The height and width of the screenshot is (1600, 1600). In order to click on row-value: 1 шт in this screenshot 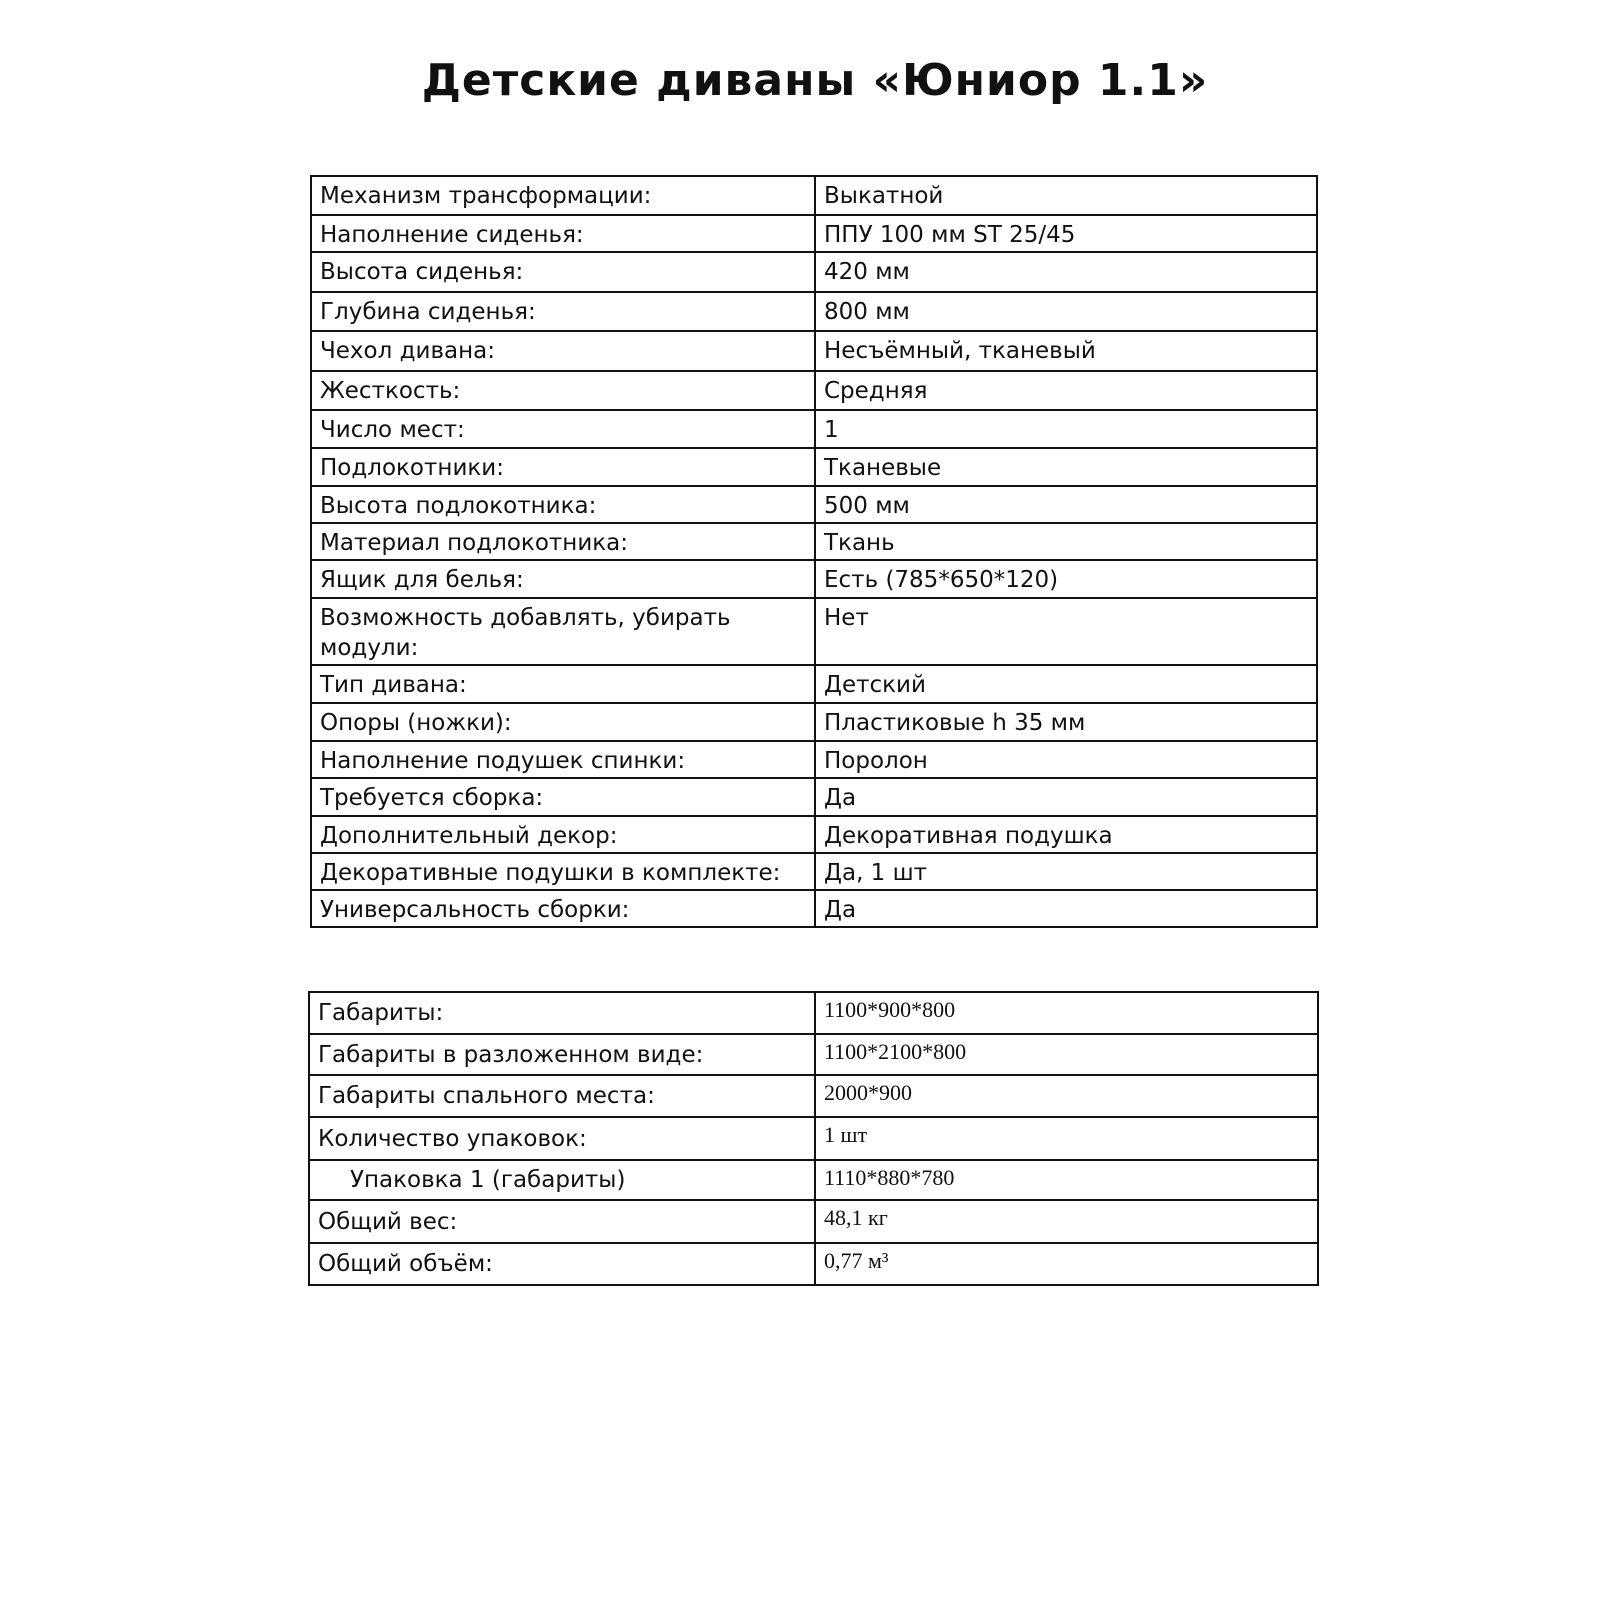, I will do `click(1066, 1138)`.